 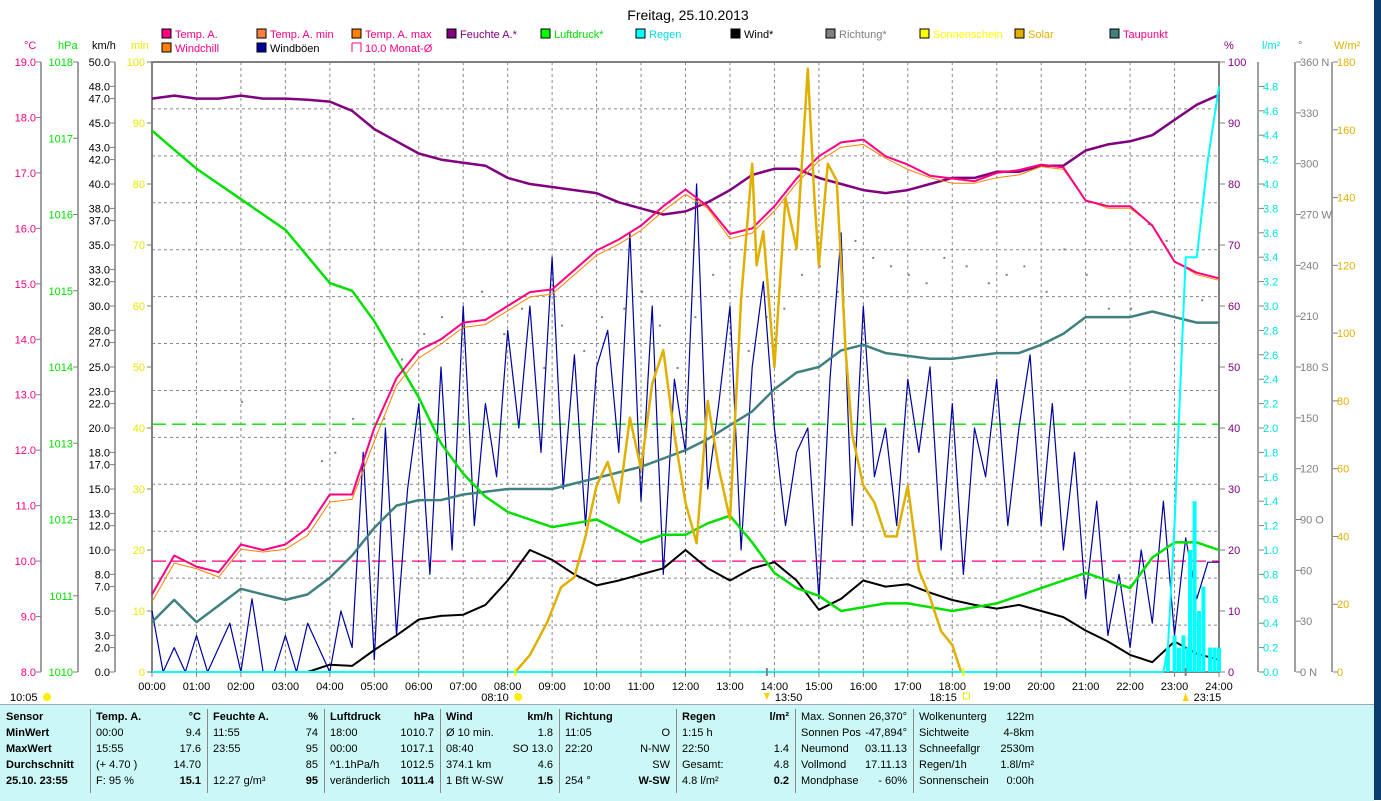 I want to click on pressure-tick-label: 1011, so click(x=61, y=597).